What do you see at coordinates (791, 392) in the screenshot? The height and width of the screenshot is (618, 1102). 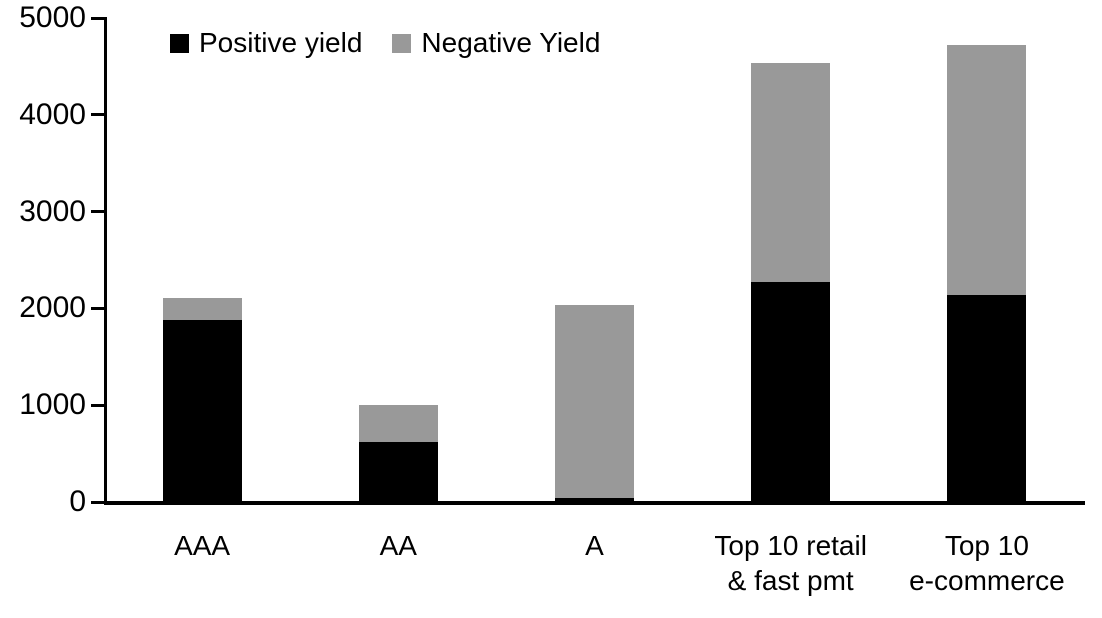 I see `bar-segment-top-10-retail-positive-yield` at bounding box center [791, 392].